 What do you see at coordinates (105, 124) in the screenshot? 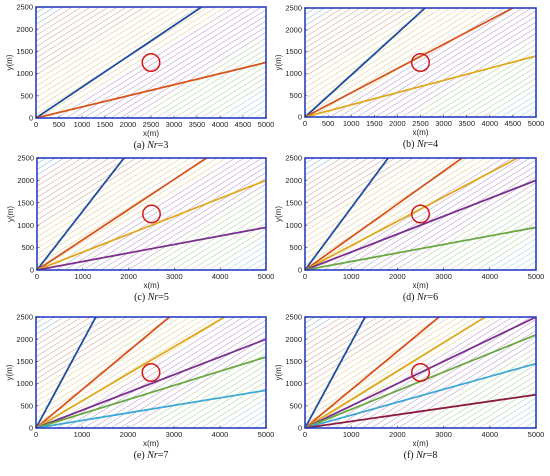
I see `x-tick-label: 1500` at bounding box center [105, 124].